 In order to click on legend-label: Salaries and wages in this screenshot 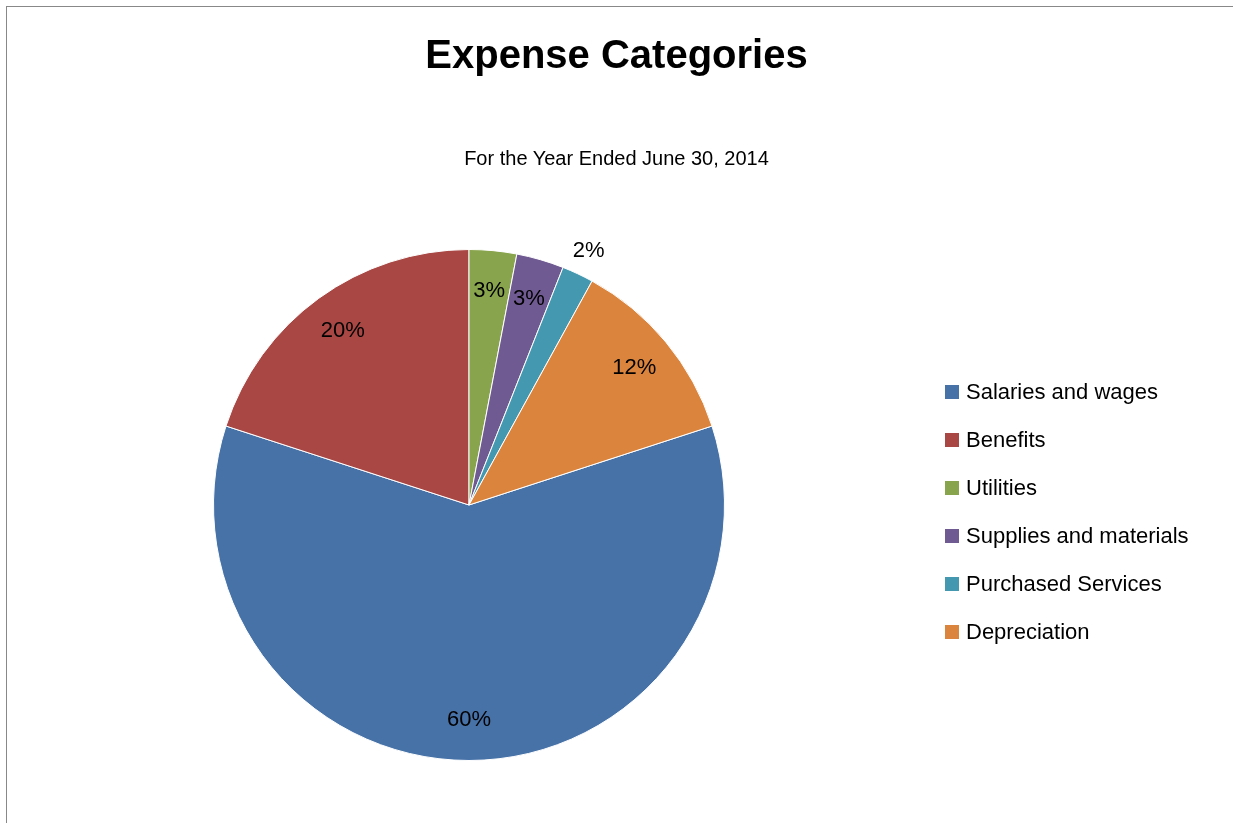, I will do `click(1062, 392)`.